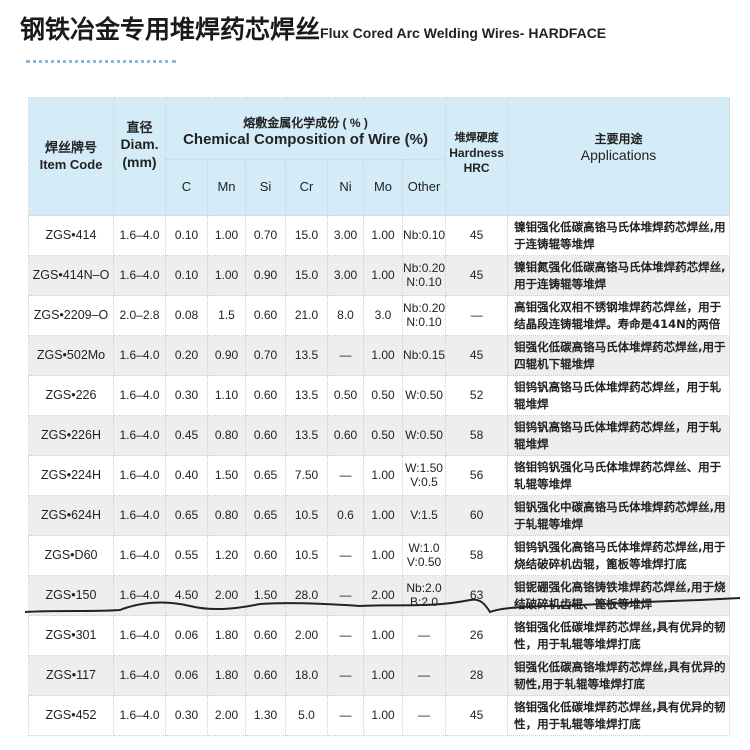 The height and width of the screenshot is (750, 750). I want to click on composition-cell-c: 0.20, so click(186, 355).